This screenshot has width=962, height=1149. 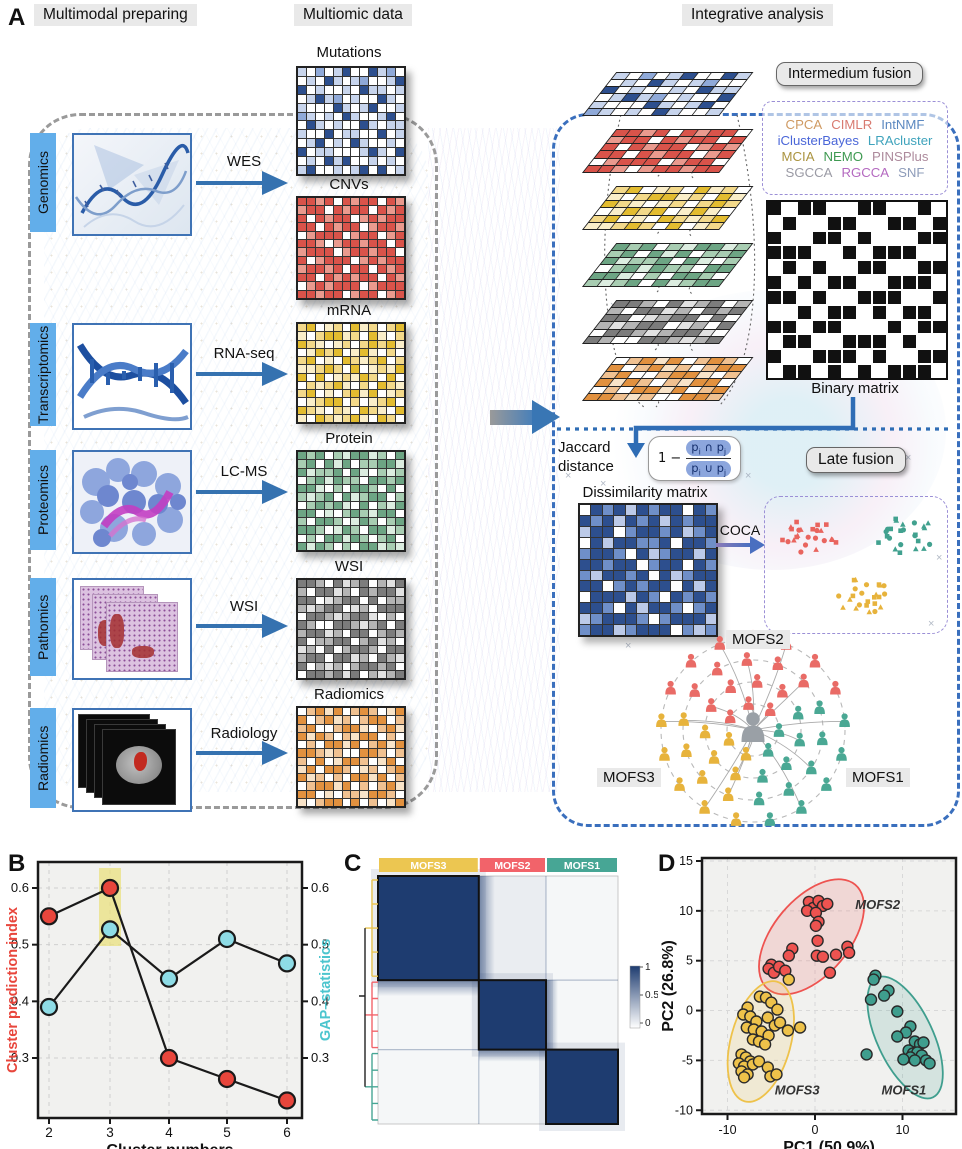 I want to click on dissimilarity-matrix-label: Dissimilarity matrix, so click(x=645, y=492).